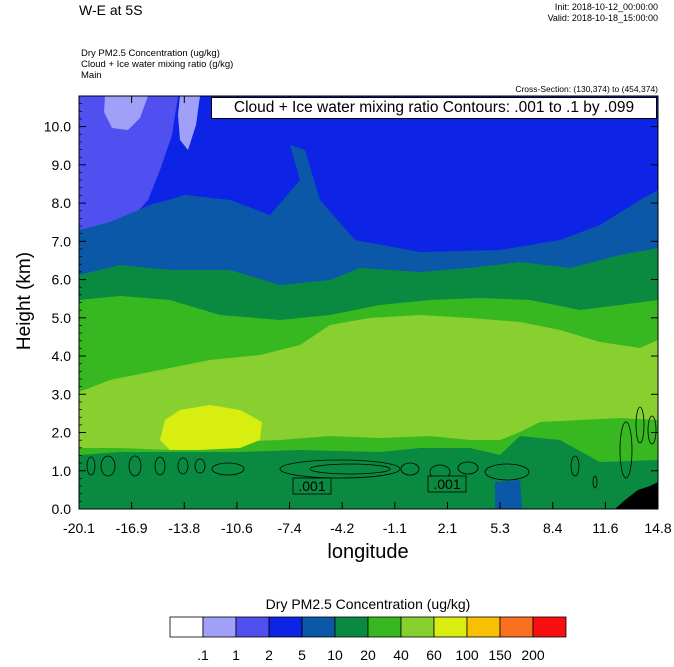 The image size is (674, 667). What do you see at coordinates (57, 127) in the screenshot?
I see `y-tick-label: 10.0` at bounding box center [57, 127].